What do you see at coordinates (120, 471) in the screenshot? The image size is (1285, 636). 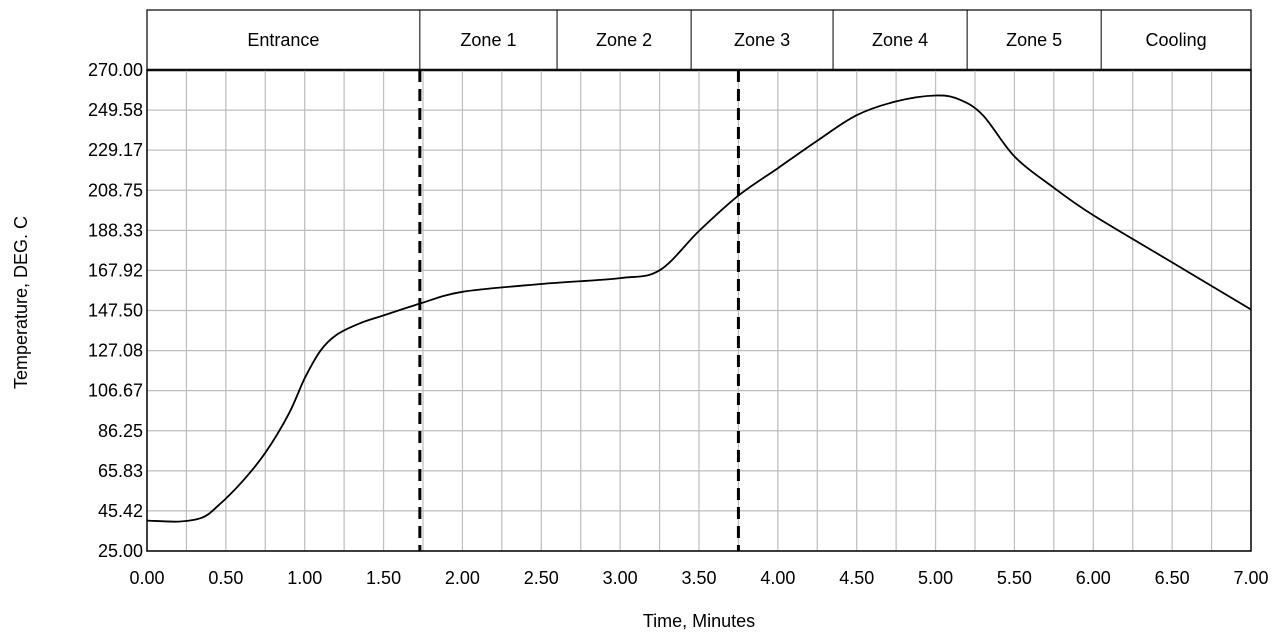 I see `y-tick-label: 65.83` at bounding box center [120, 471].